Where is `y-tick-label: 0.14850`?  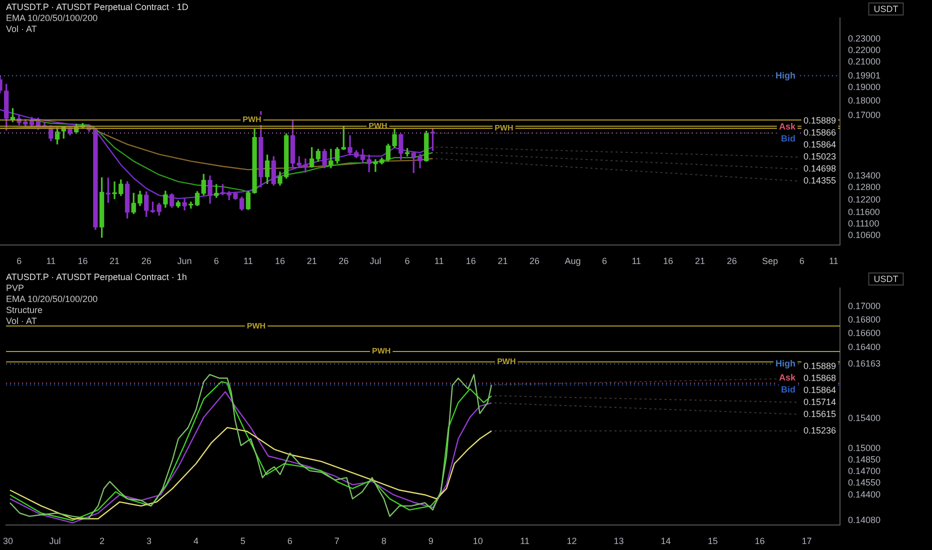 y-tick-label: 0.14850 is located at coordinates (864, 459).